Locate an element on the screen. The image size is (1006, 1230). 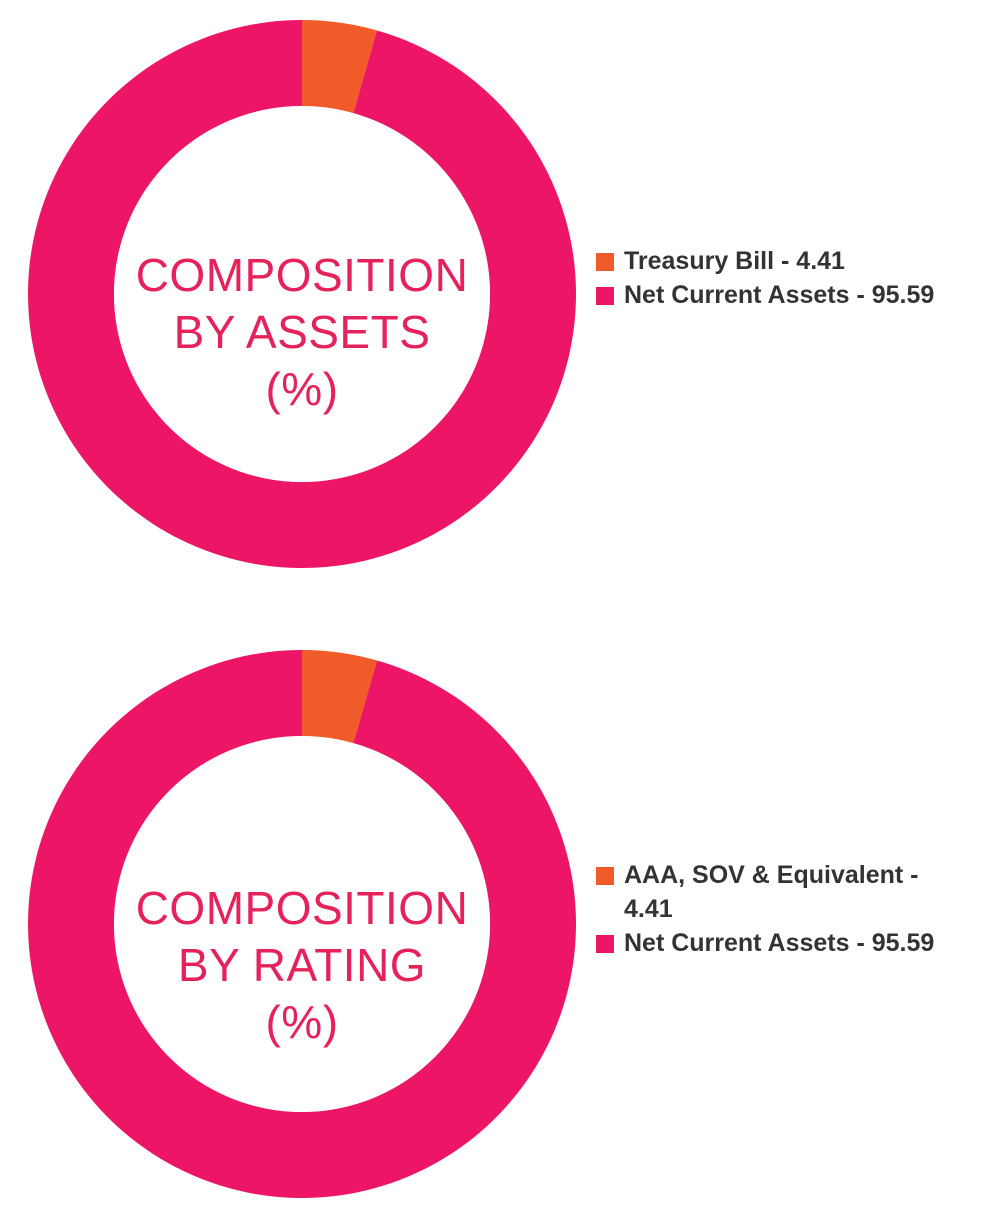
chart-center-title: COMPOSITION BY ASSETS (%) is located at coordinates (302, 332).